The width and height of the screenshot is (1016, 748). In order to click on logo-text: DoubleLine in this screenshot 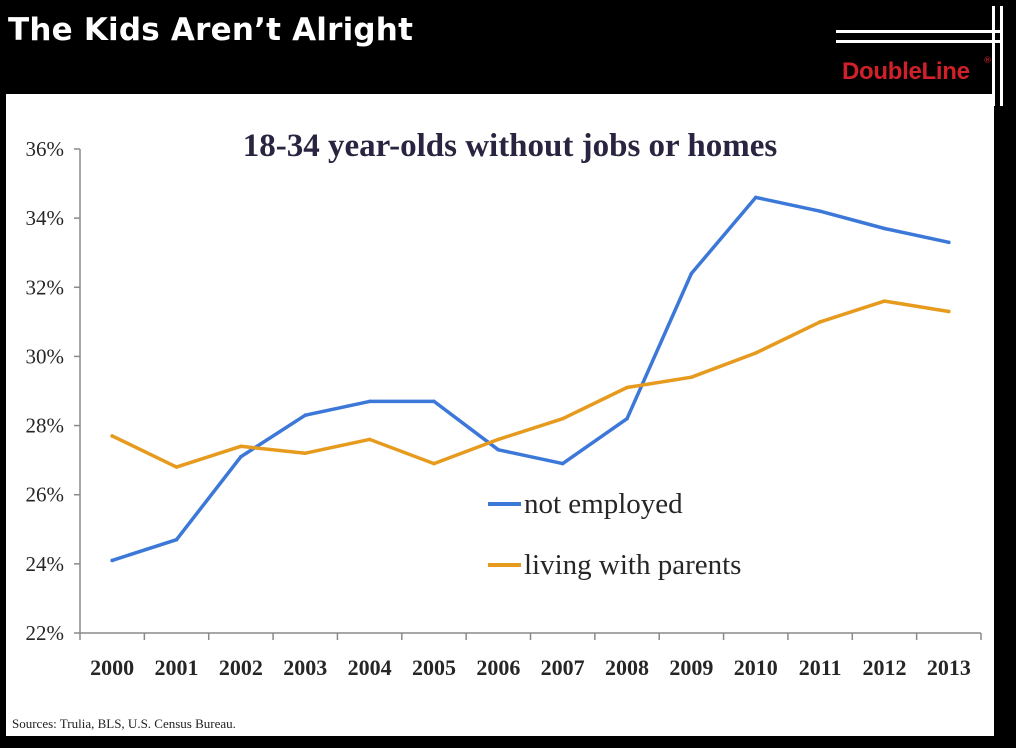, I will do `click(906, 71)`.